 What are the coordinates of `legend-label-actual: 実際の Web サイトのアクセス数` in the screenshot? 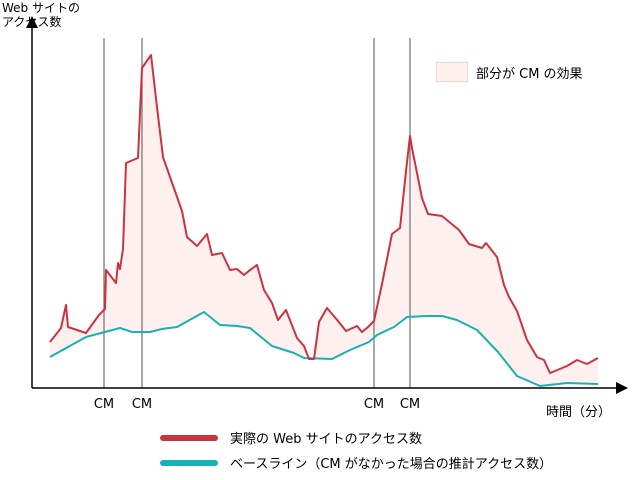 It's located at (326, 439).